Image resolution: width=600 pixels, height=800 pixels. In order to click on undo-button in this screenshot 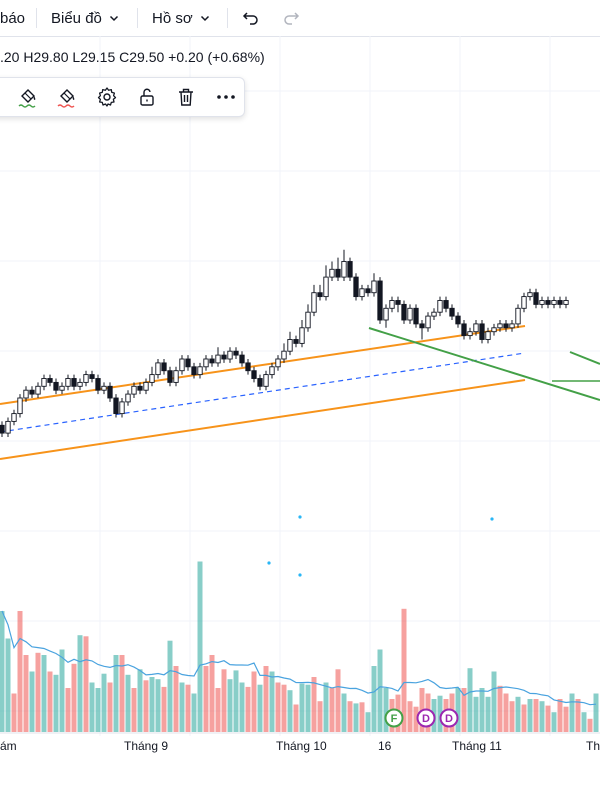, I will do `click(251, 18)`.